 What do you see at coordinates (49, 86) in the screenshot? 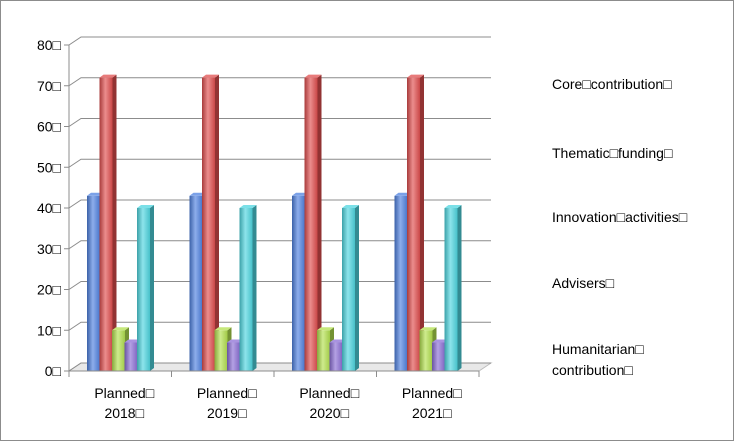
I see `y-tick-label: 70□` at bounding box center [49, 86].